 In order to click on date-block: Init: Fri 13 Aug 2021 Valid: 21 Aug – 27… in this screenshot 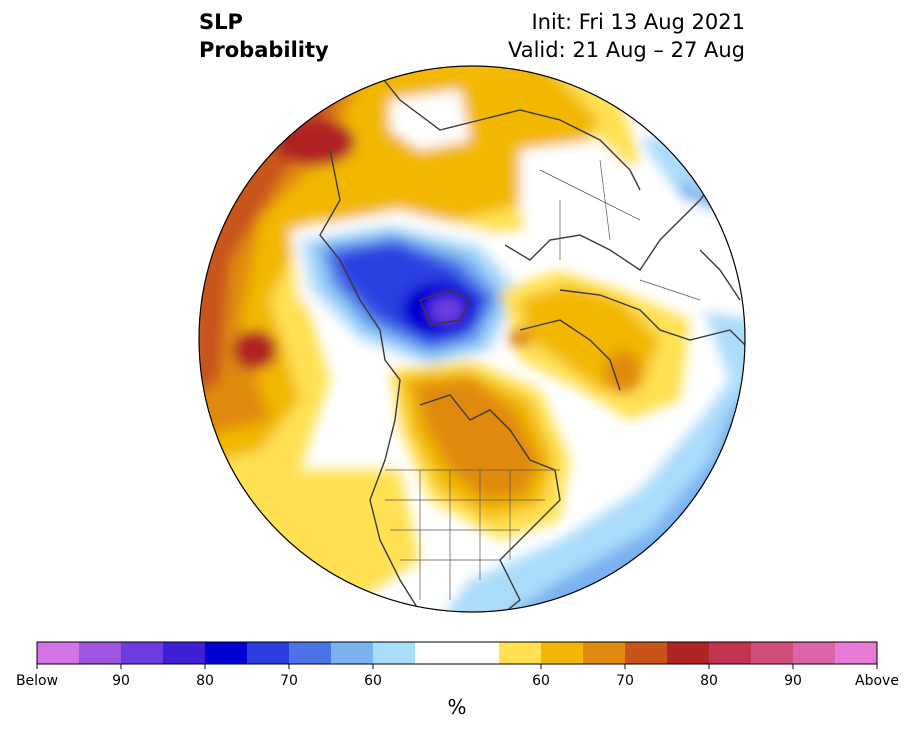, I will do `click(626, 36)`.